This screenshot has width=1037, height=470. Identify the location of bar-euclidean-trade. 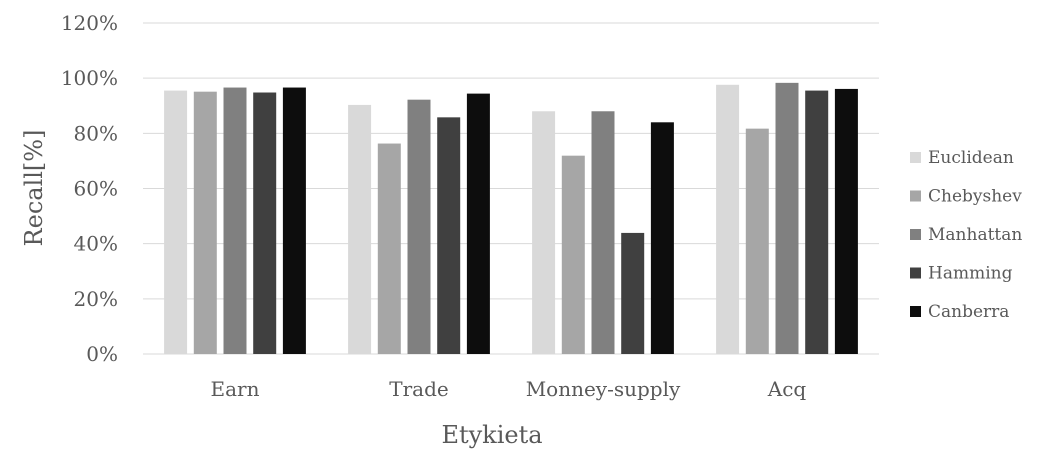
(360, 229).